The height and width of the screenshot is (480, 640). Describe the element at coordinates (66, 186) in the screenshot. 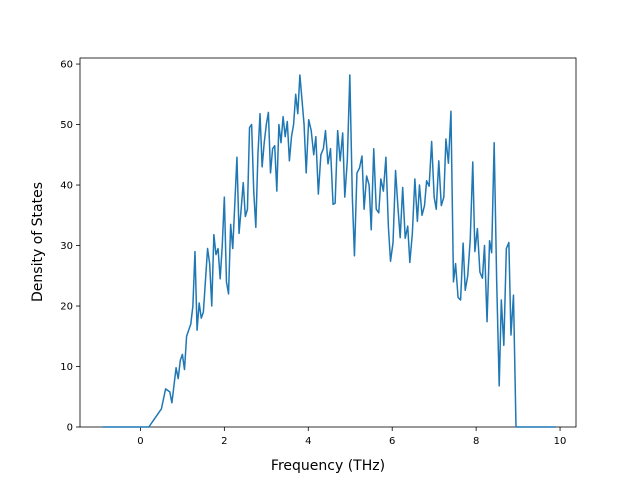

I see `y-tick-label: 40` at that location.